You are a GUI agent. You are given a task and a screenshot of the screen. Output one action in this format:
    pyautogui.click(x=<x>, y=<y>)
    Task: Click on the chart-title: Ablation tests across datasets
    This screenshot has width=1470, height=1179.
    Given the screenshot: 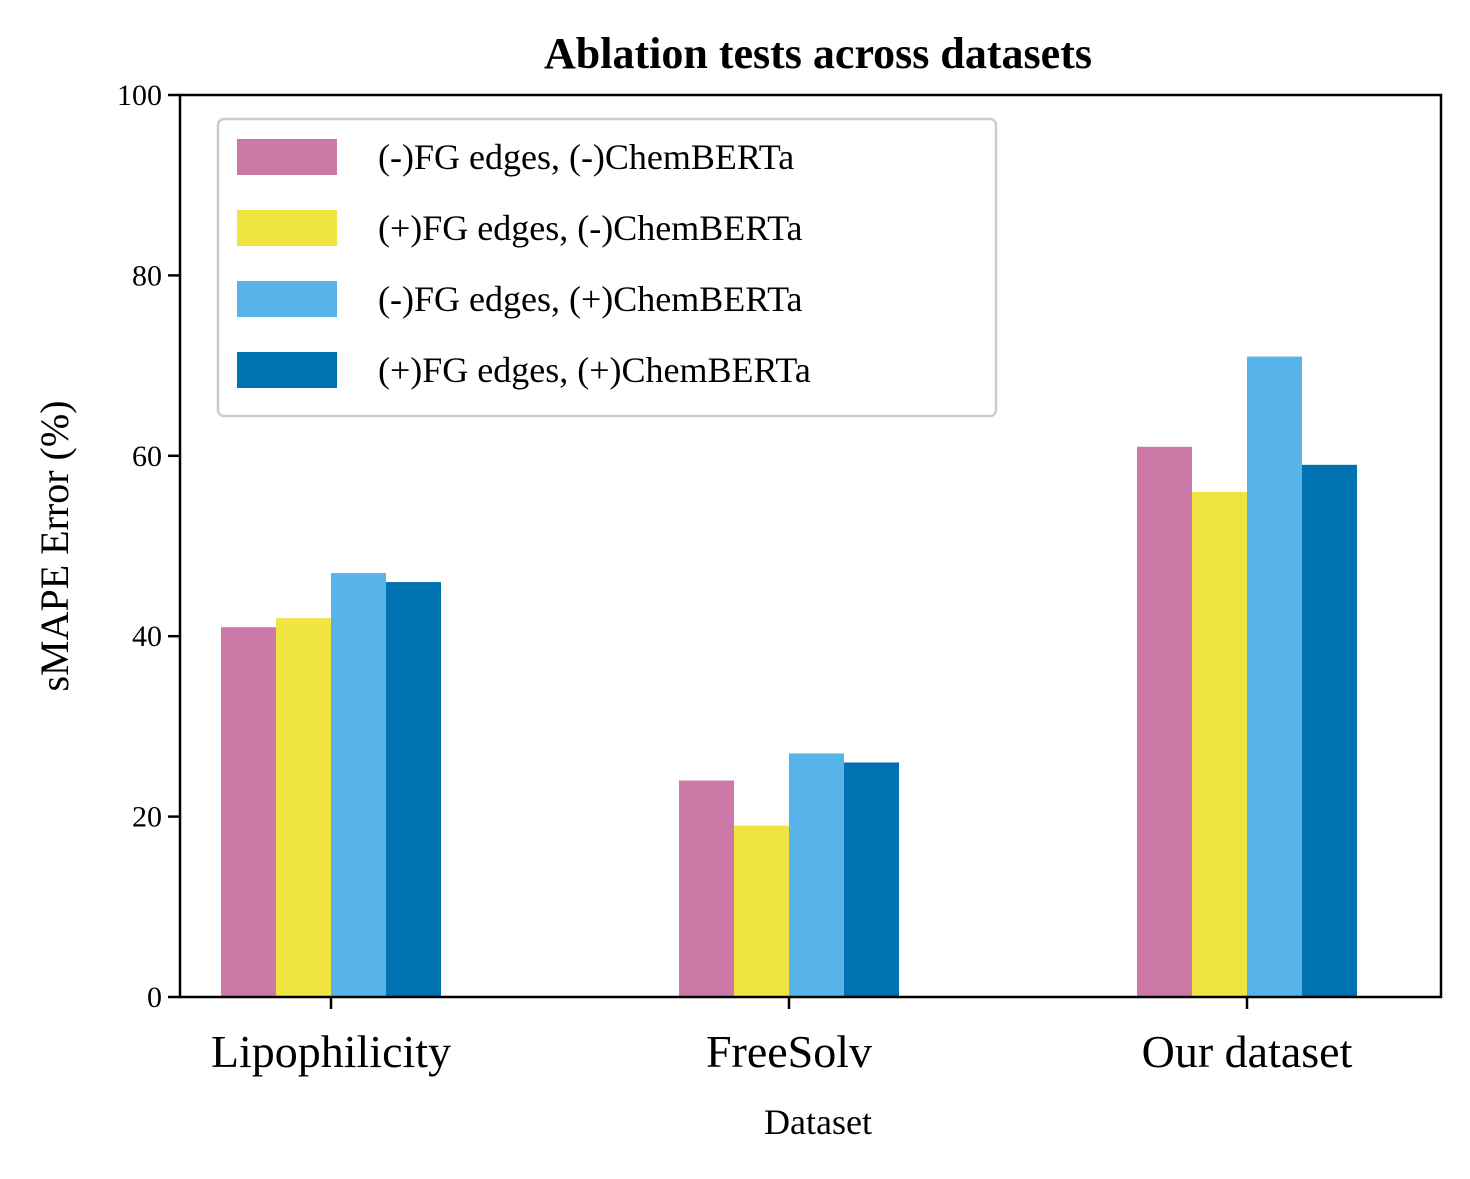 What is the action you would take?
    pyautogui.click(x=818, y=53)
    